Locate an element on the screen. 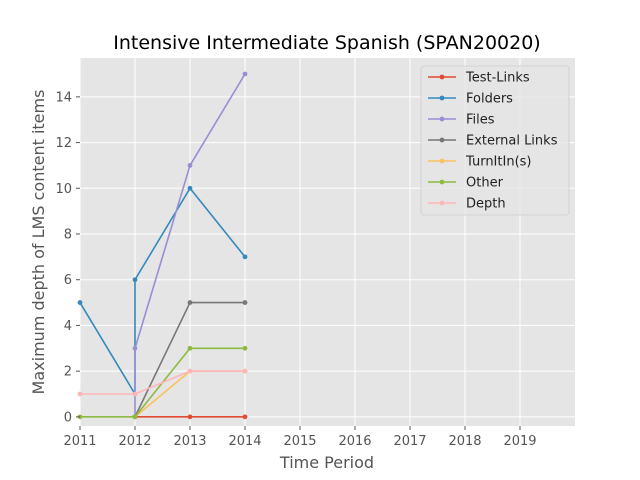 This screenshot has height=480, width=640. legend-item: Test-Links is located at coordinates (479, 78).